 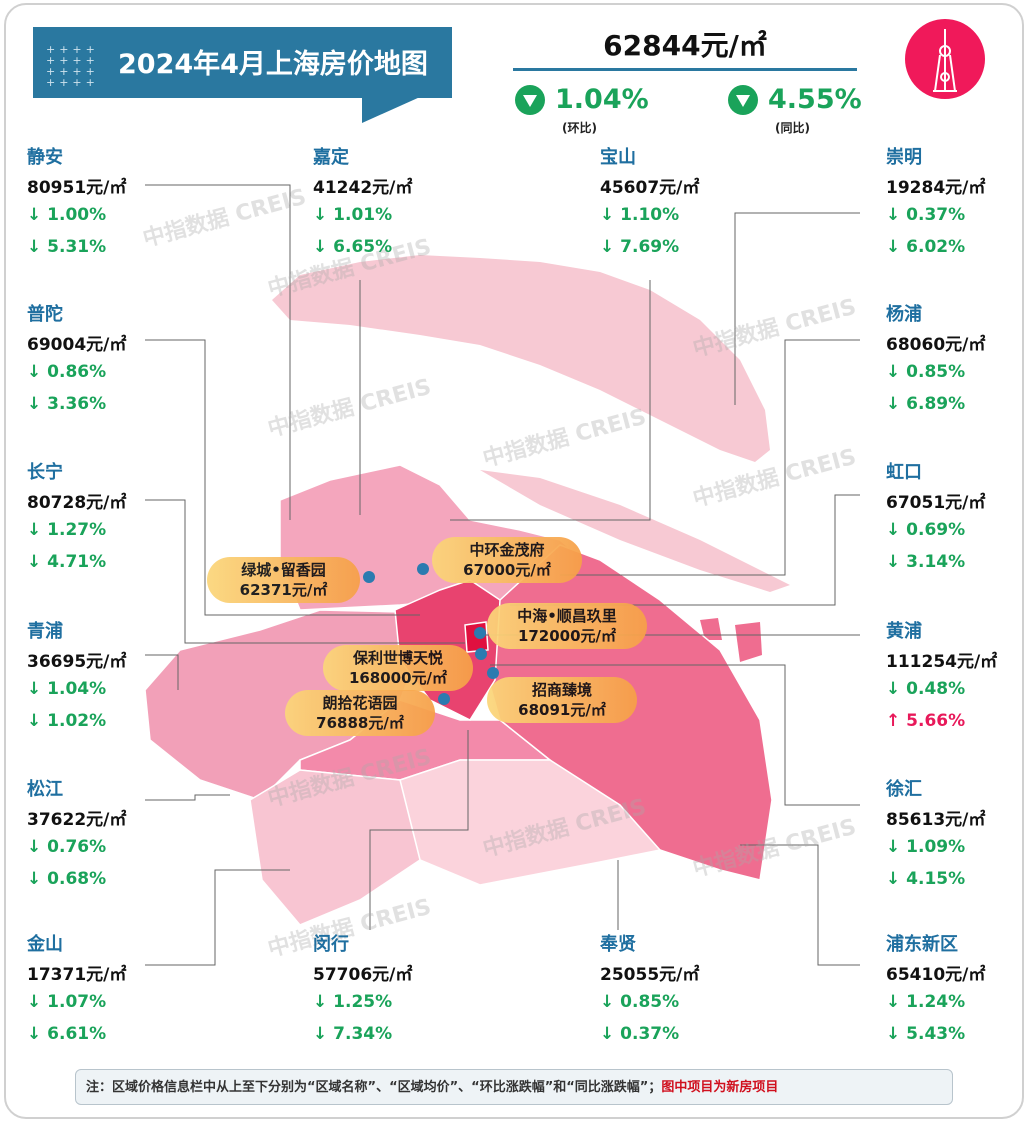 What do you see at coordinates (904, 314) in the screenshot?
I see `district-name: 杨浦` at bounding box center [904, 314].